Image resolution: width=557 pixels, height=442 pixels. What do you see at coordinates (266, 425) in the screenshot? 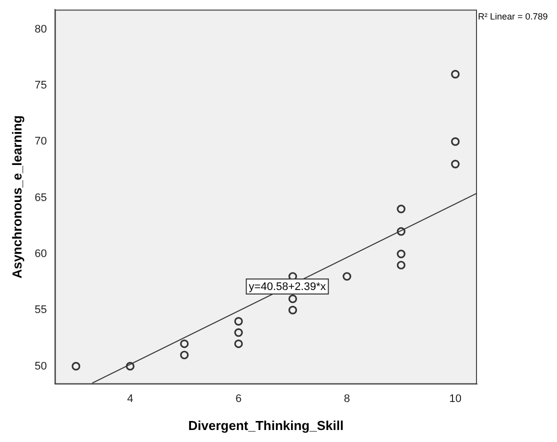
I see `x-axis-title: Divergent_Thinking_Skill` at bounding box center [266, 425].